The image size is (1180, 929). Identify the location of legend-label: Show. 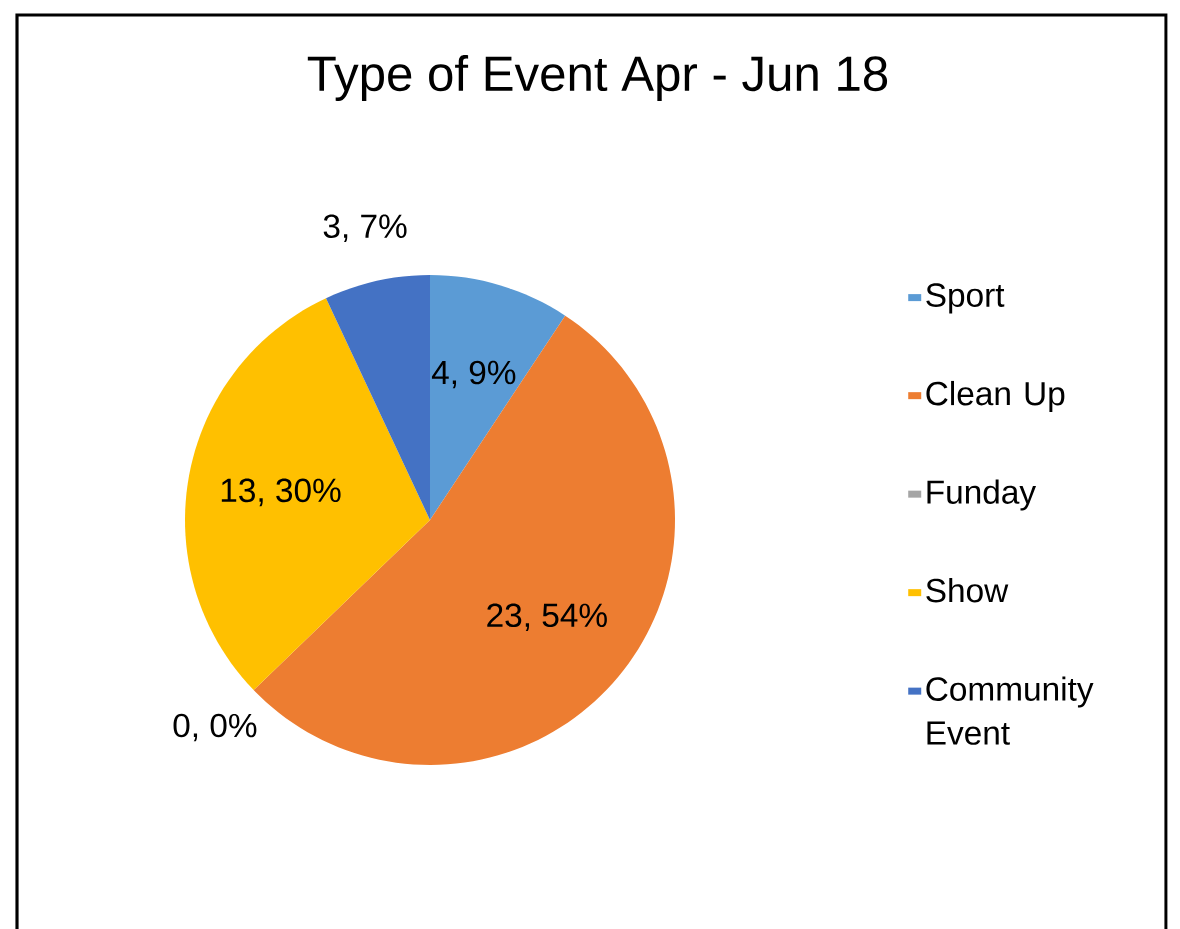
(967, 590).